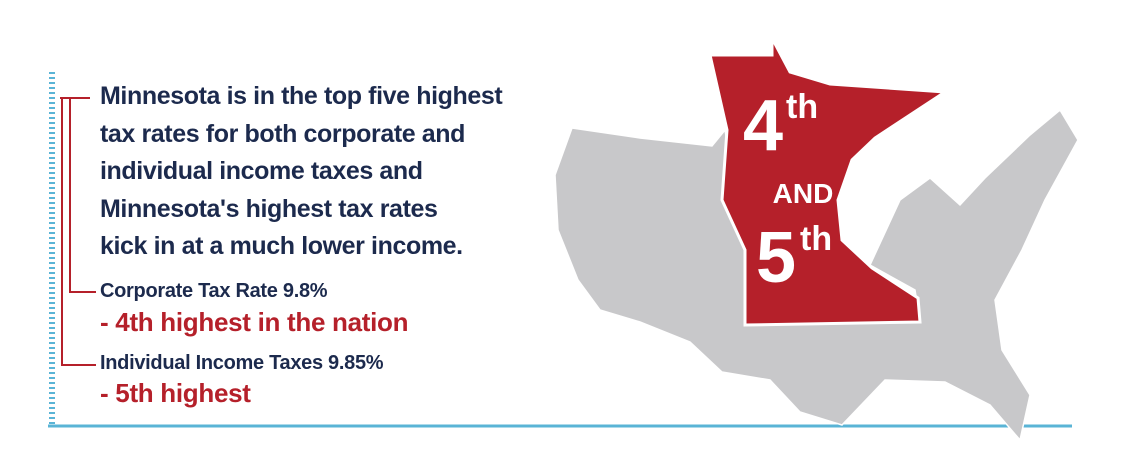  What do you see at coordinates (254, 322) in the screenshot?
I see `item-note: - 4th highest in the nation` at bounding box center [254, 322].